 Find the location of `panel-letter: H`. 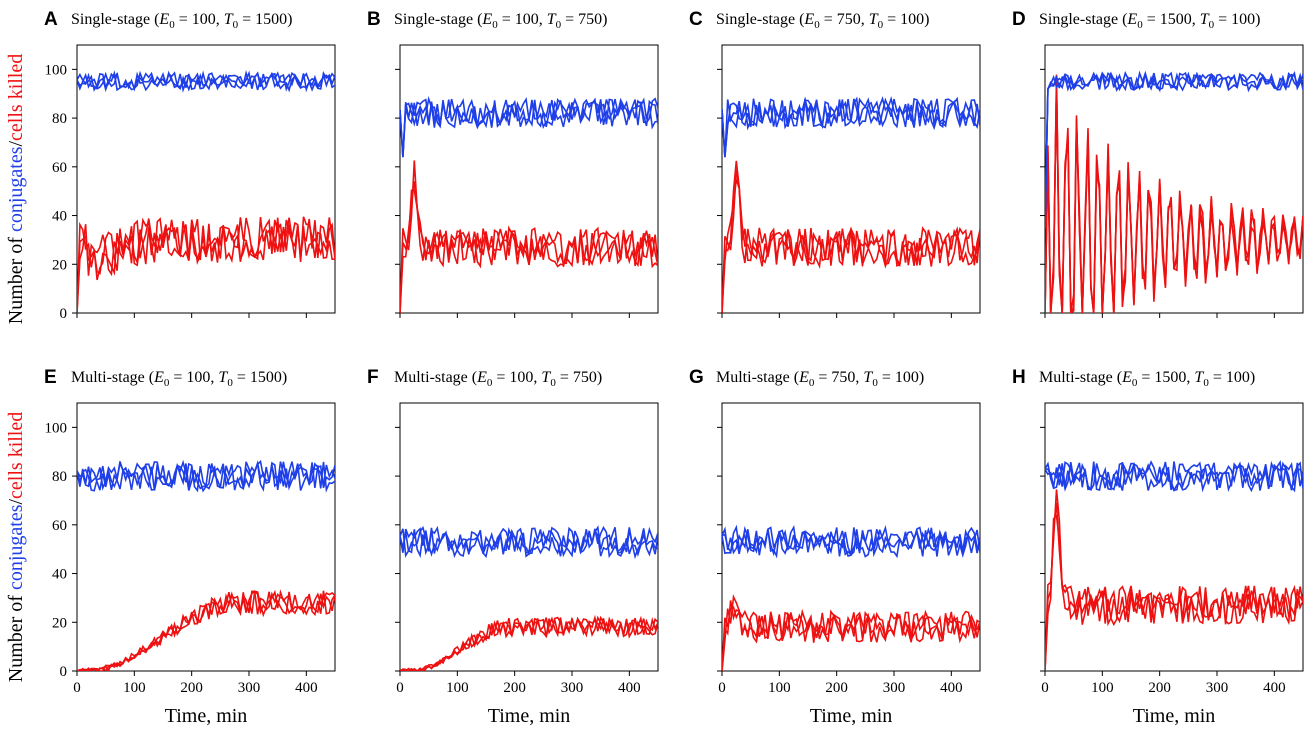

panel-letter: H is located at coordinates (1019, 377).